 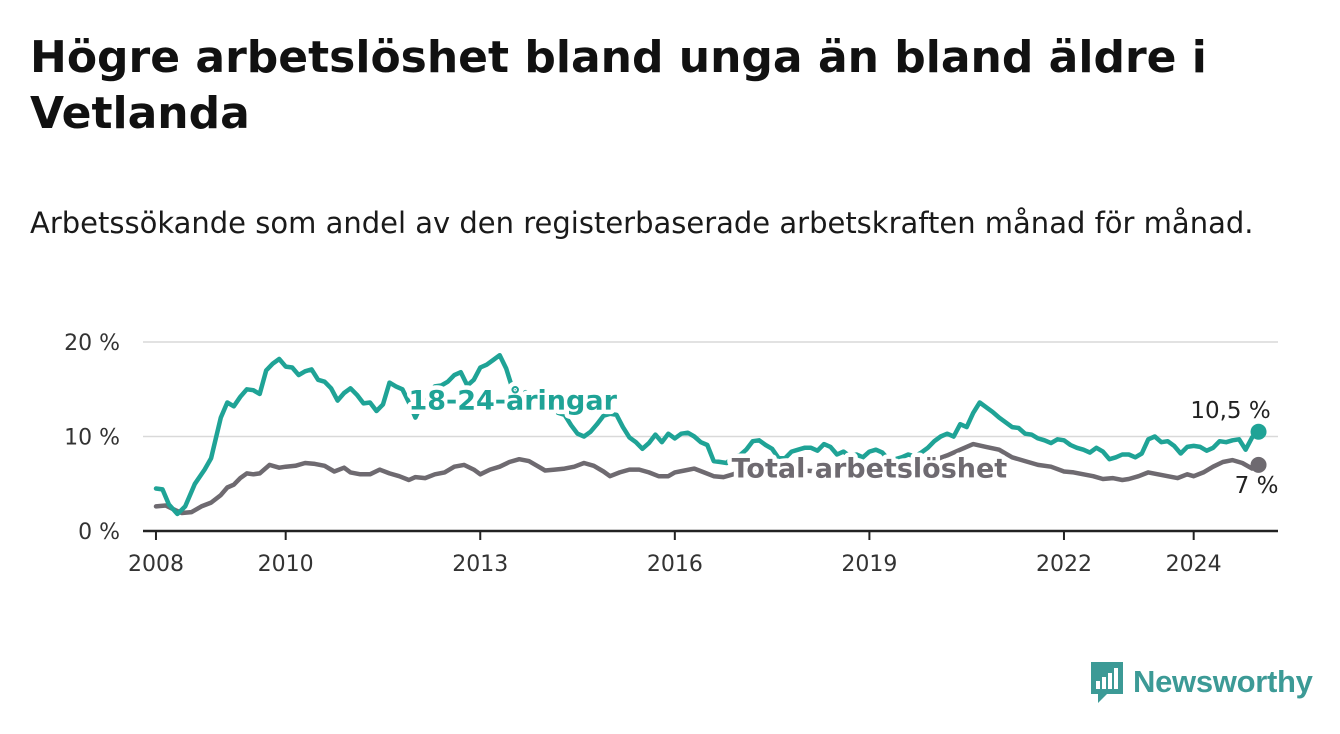 I want to click on x-tick-label: 2010, so click(x=286, y=564).